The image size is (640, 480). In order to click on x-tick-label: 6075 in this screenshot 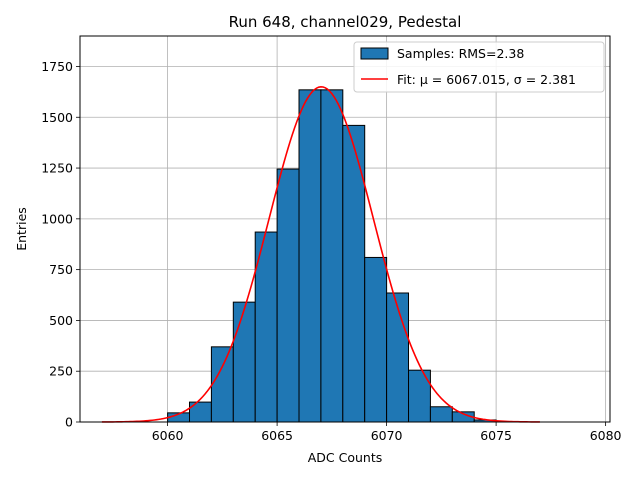, I will do `click(496, 435)`.